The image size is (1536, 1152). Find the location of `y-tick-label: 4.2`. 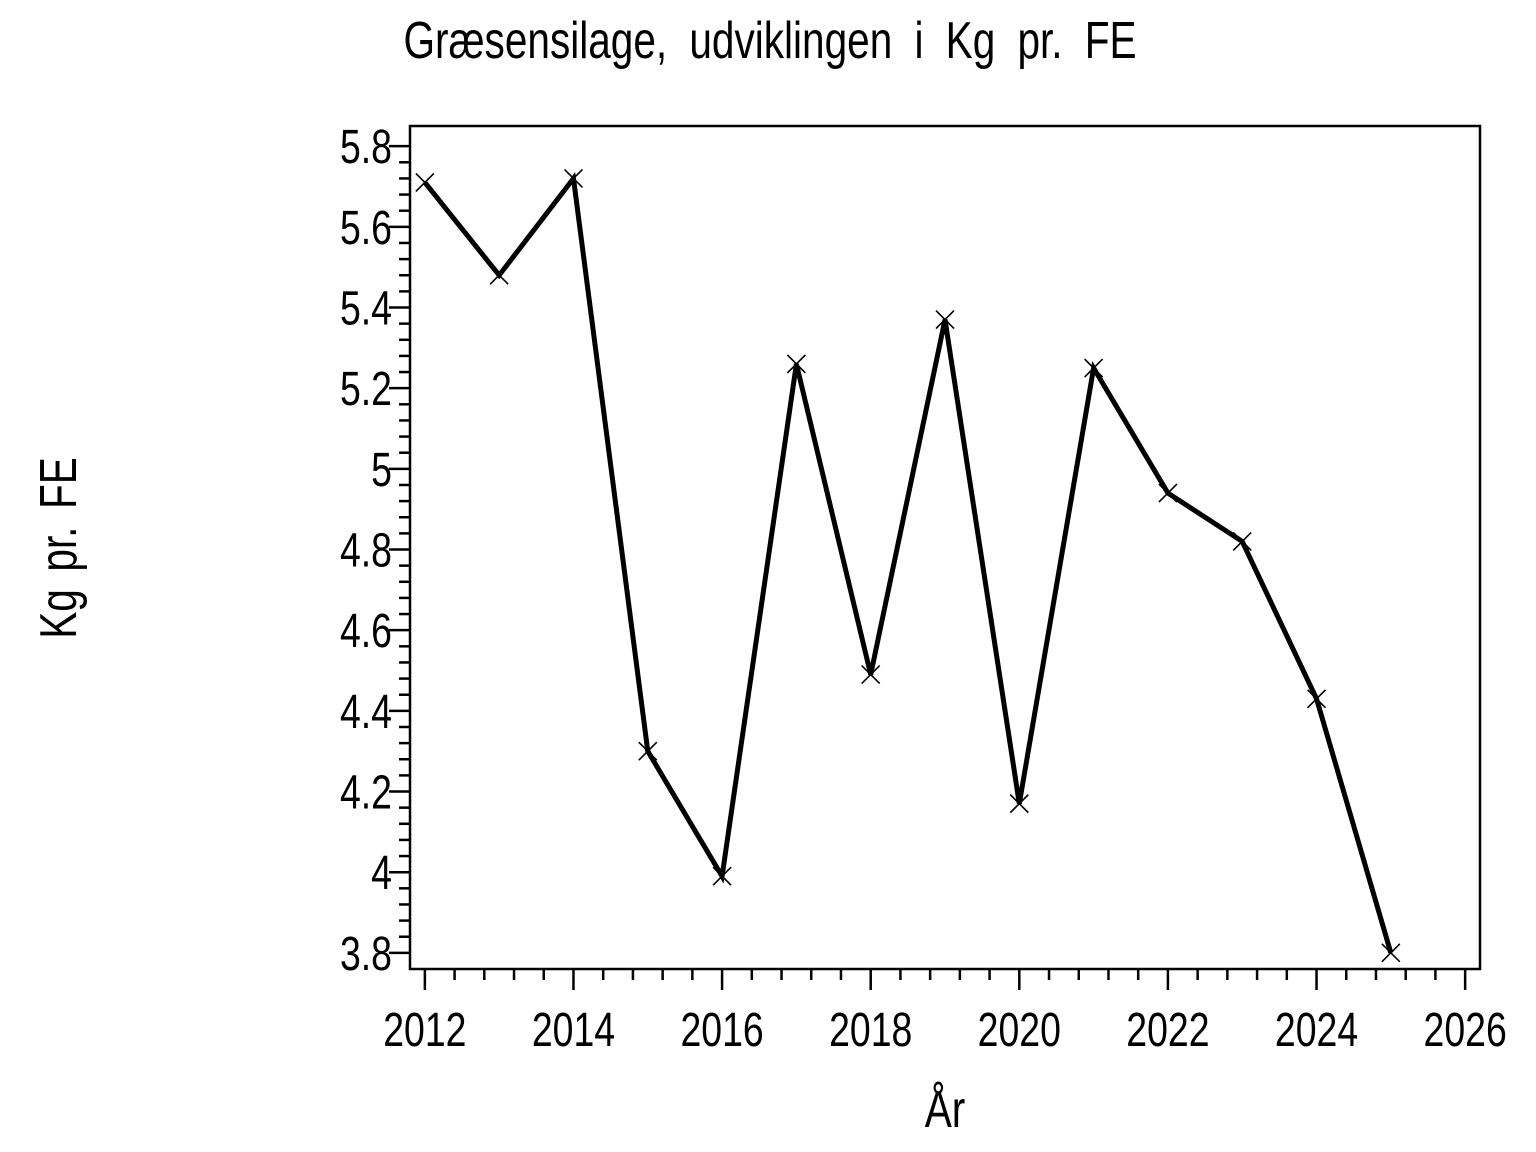

y-tick-label: 4.2 is located at coordinates (366, 793).